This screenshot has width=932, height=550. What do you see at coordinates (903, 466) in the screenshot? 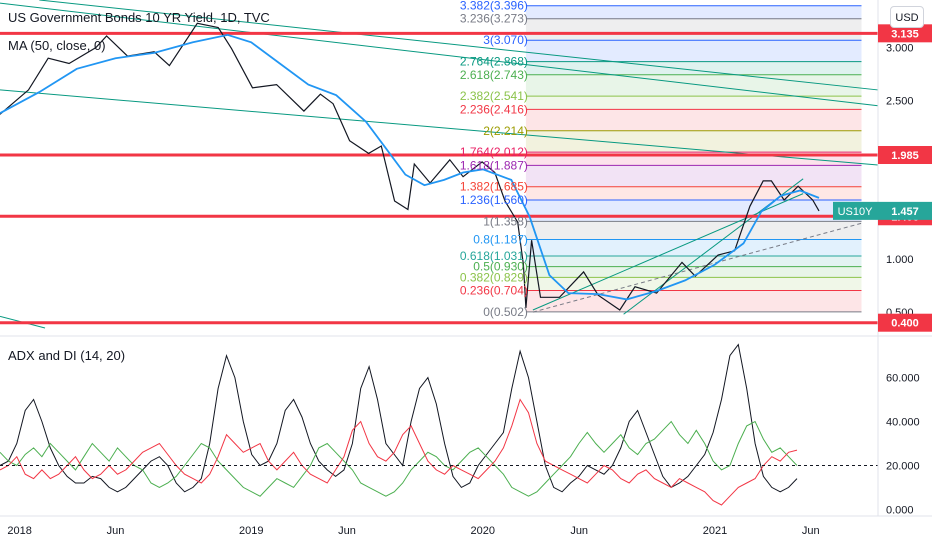
I see `adx-tick-label: 20.000` at bounding box center [903, 466].